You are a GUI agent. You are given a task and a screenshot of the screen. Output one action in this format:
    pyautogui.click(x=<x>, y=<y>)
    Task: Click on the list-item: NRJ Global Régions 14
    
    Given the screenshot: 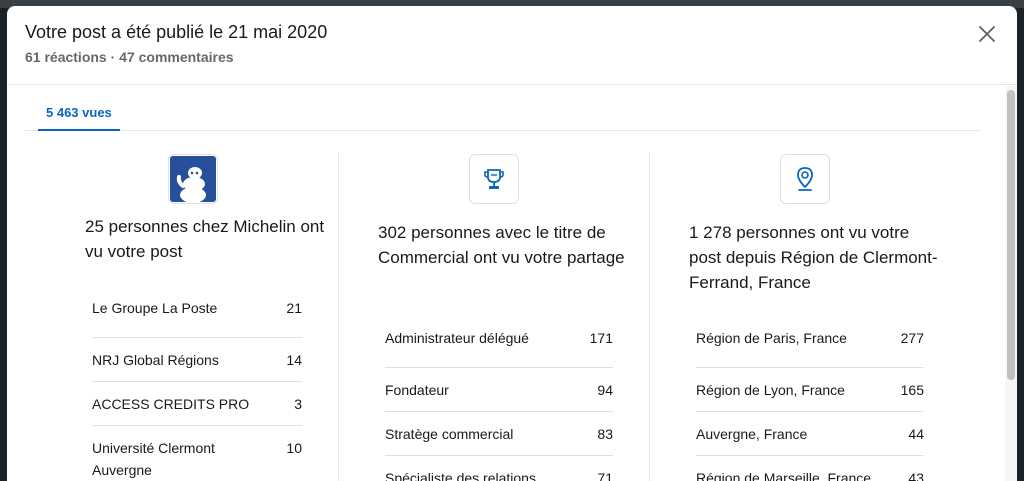 What is the action you would take?
    pyautogui.click(x=197, y=360)
    